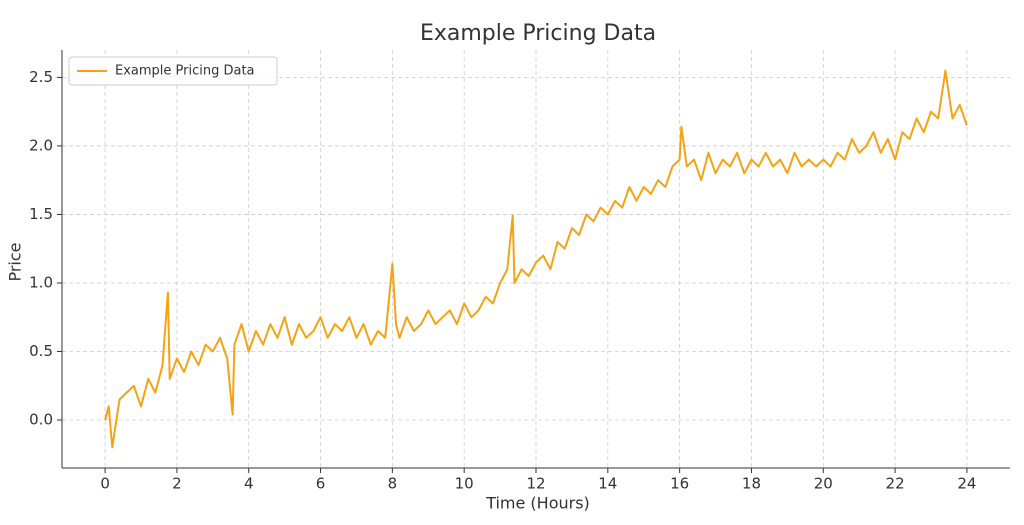 This screenshot has width=1024, height=525. I want to click on y-axis-label: Price, so click(15, 261).